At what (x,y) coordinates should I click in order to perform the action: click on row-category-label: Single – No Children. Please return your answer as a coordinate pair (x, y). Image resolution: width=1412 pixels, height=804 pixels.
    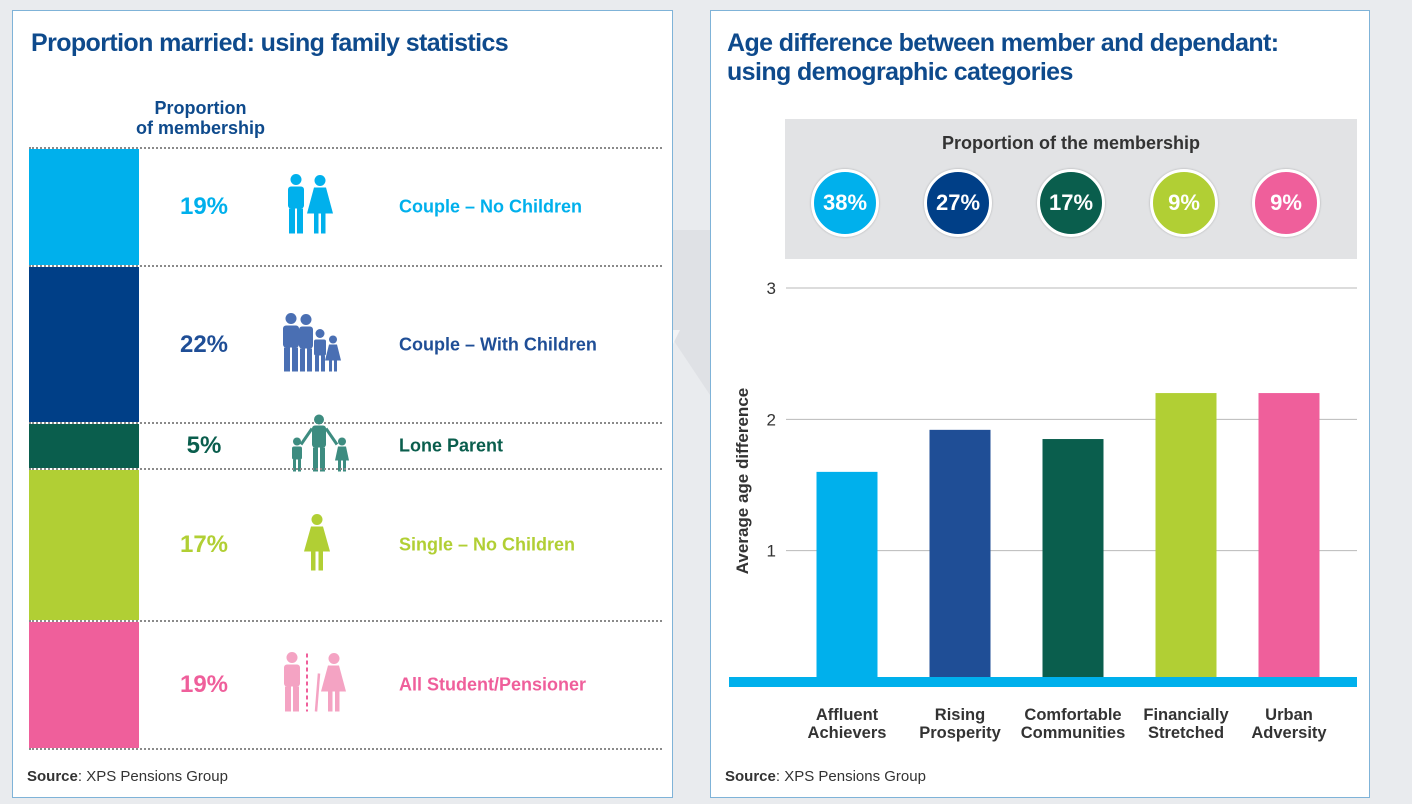
    Looking at the image, I should click on (487, 544).